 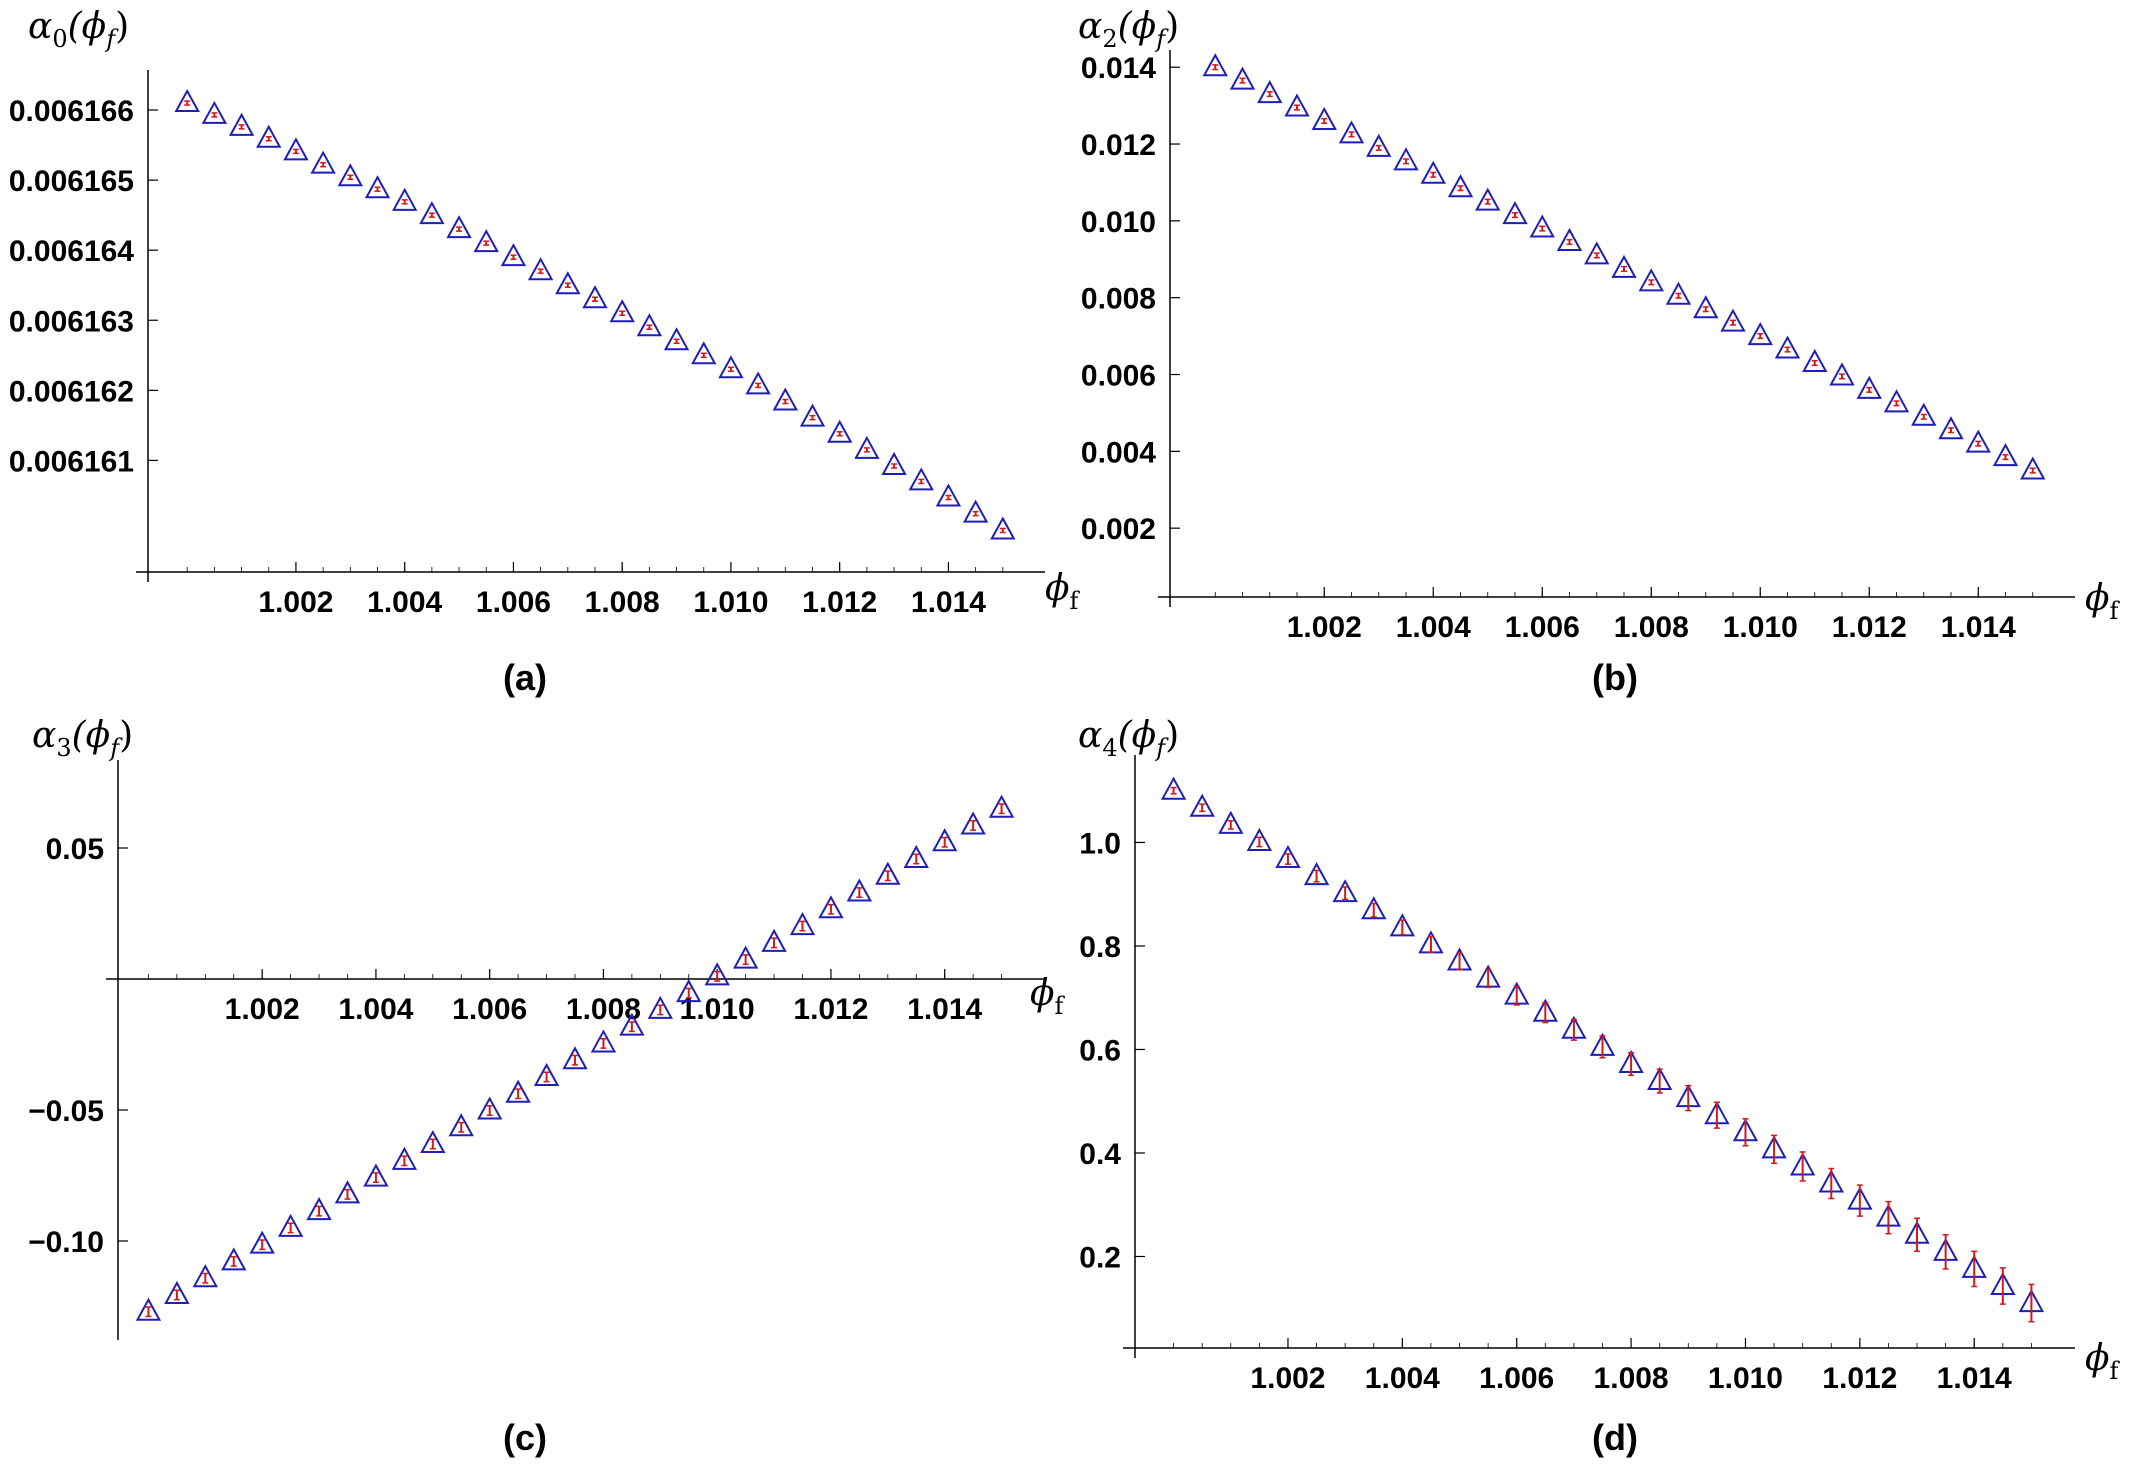 What do you see at coordinates (525, 677) in the screenshot?
I see `panel-label: (a)` at bounding box center [525, 677].